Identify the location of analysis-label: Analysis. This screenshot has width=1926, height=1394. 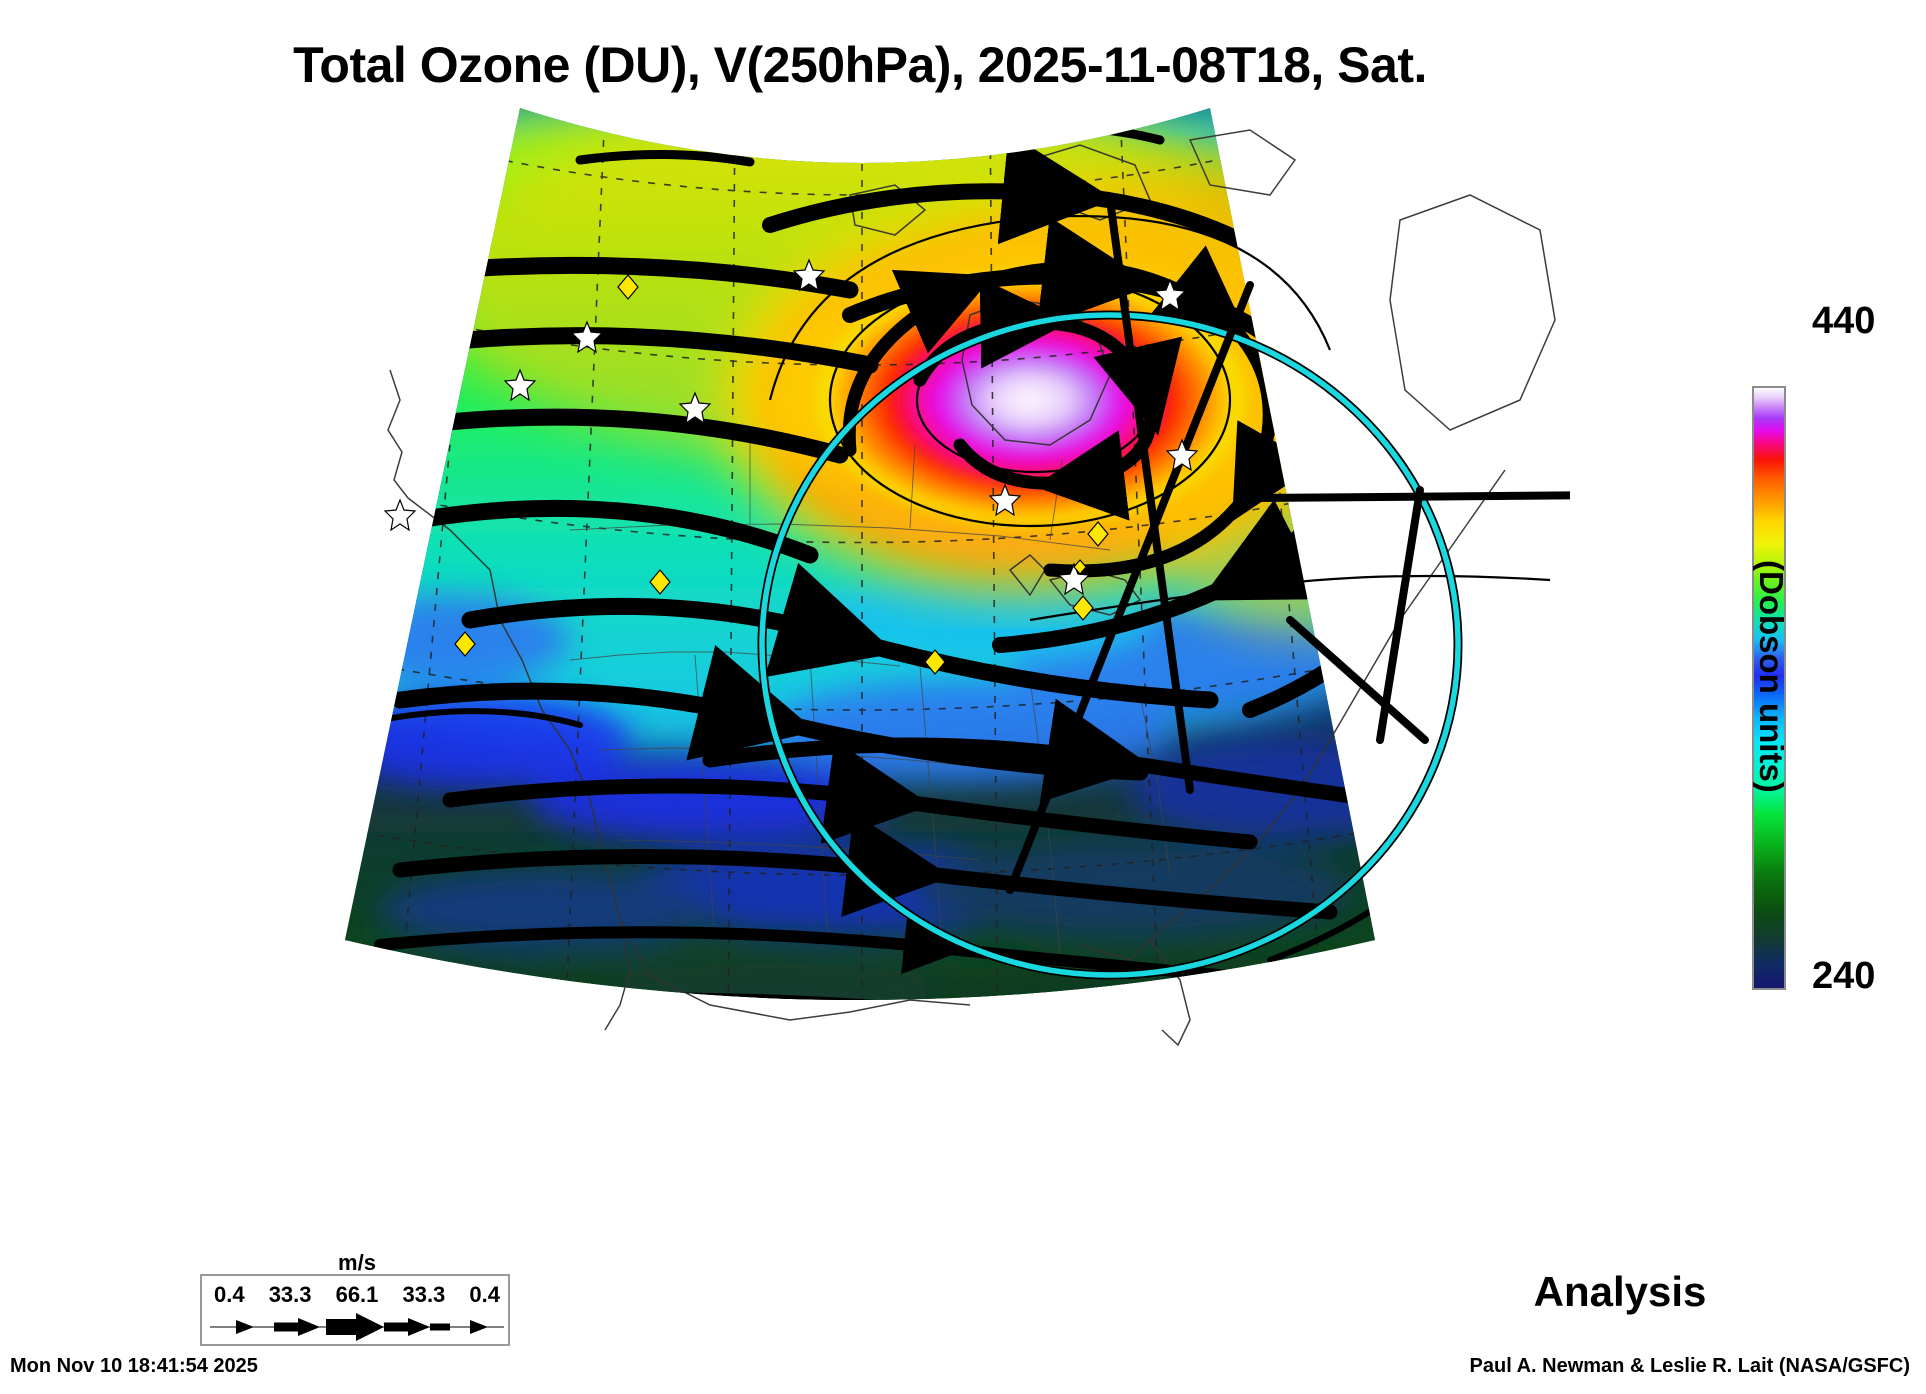
(1620, 1291).